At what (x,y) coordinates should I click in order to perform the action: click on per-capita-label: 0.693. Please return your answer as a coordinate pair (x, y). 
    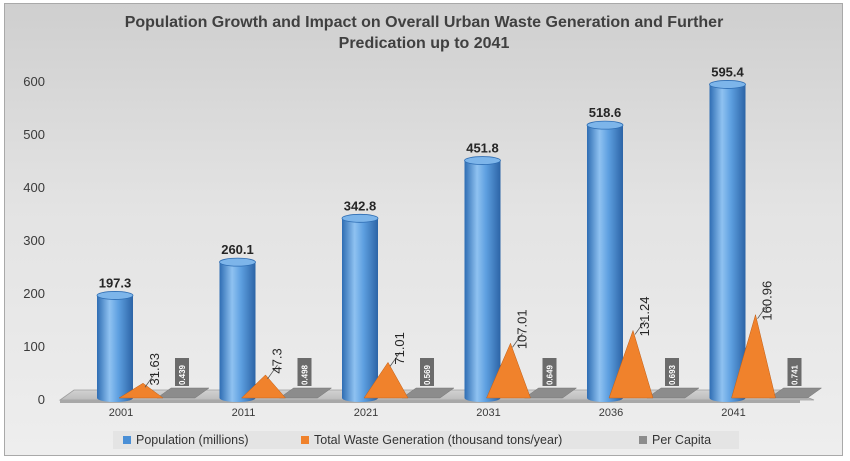
    Looking at the image, I should click on (672, 372).